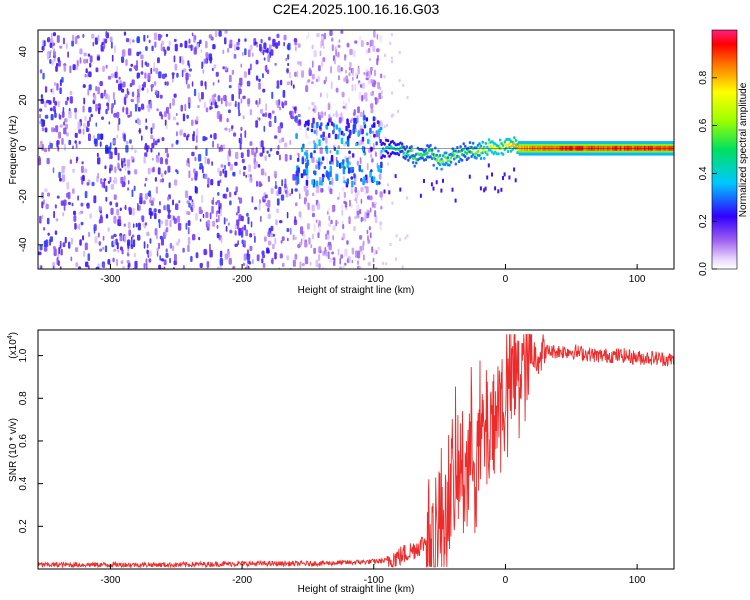  What do you see at coordinates (110, 279) in the screenshot?
I see `x-tick-label: -300` at bounding box center [110, 279].